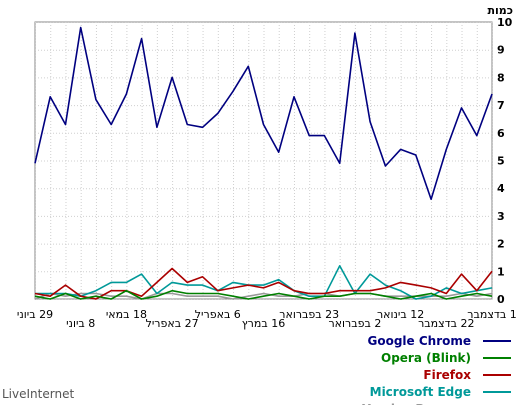 This screenshot has width=520, height=405. Describe the element at coordinates (501, 244) in the screenshot. I see `y-tick-label: 2` at that location.